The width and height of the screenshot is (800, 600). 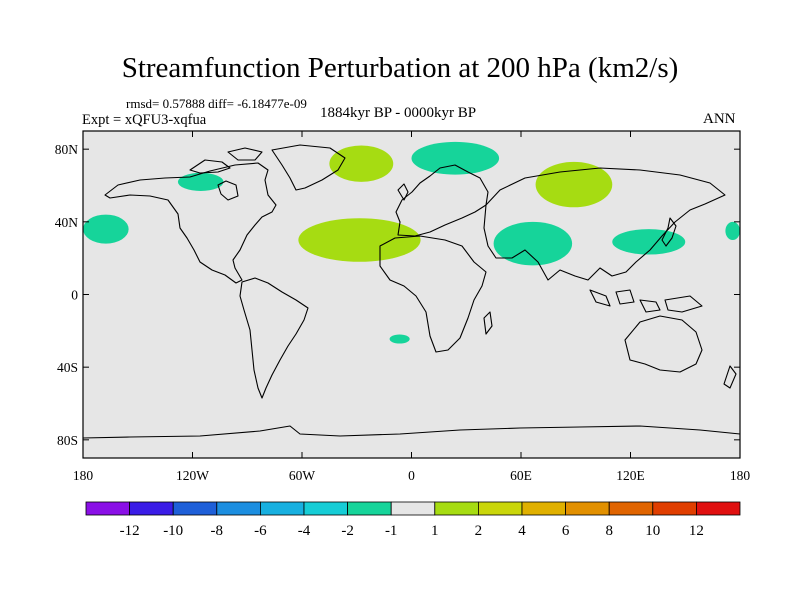 What do you see at coordinates (308, 167) in the screenshot?
I see `coast-greenland` at bounding box center [308, 167].